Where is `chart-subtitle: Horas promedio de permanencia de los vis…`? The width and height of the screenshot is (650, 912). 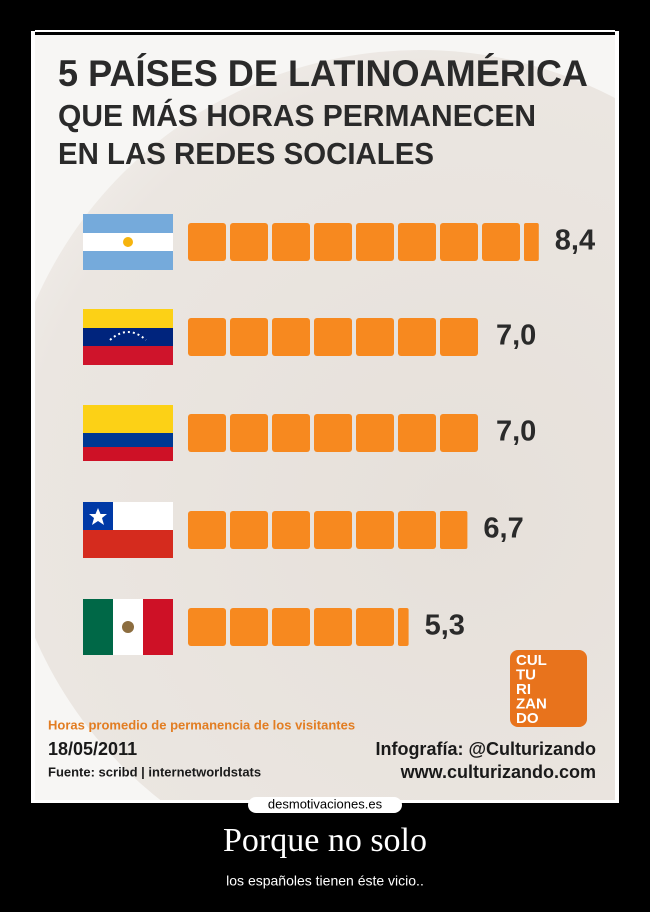
chart-subtitle: Horas promedio de permanencia de los vis… is located at coordinates (201, 724).